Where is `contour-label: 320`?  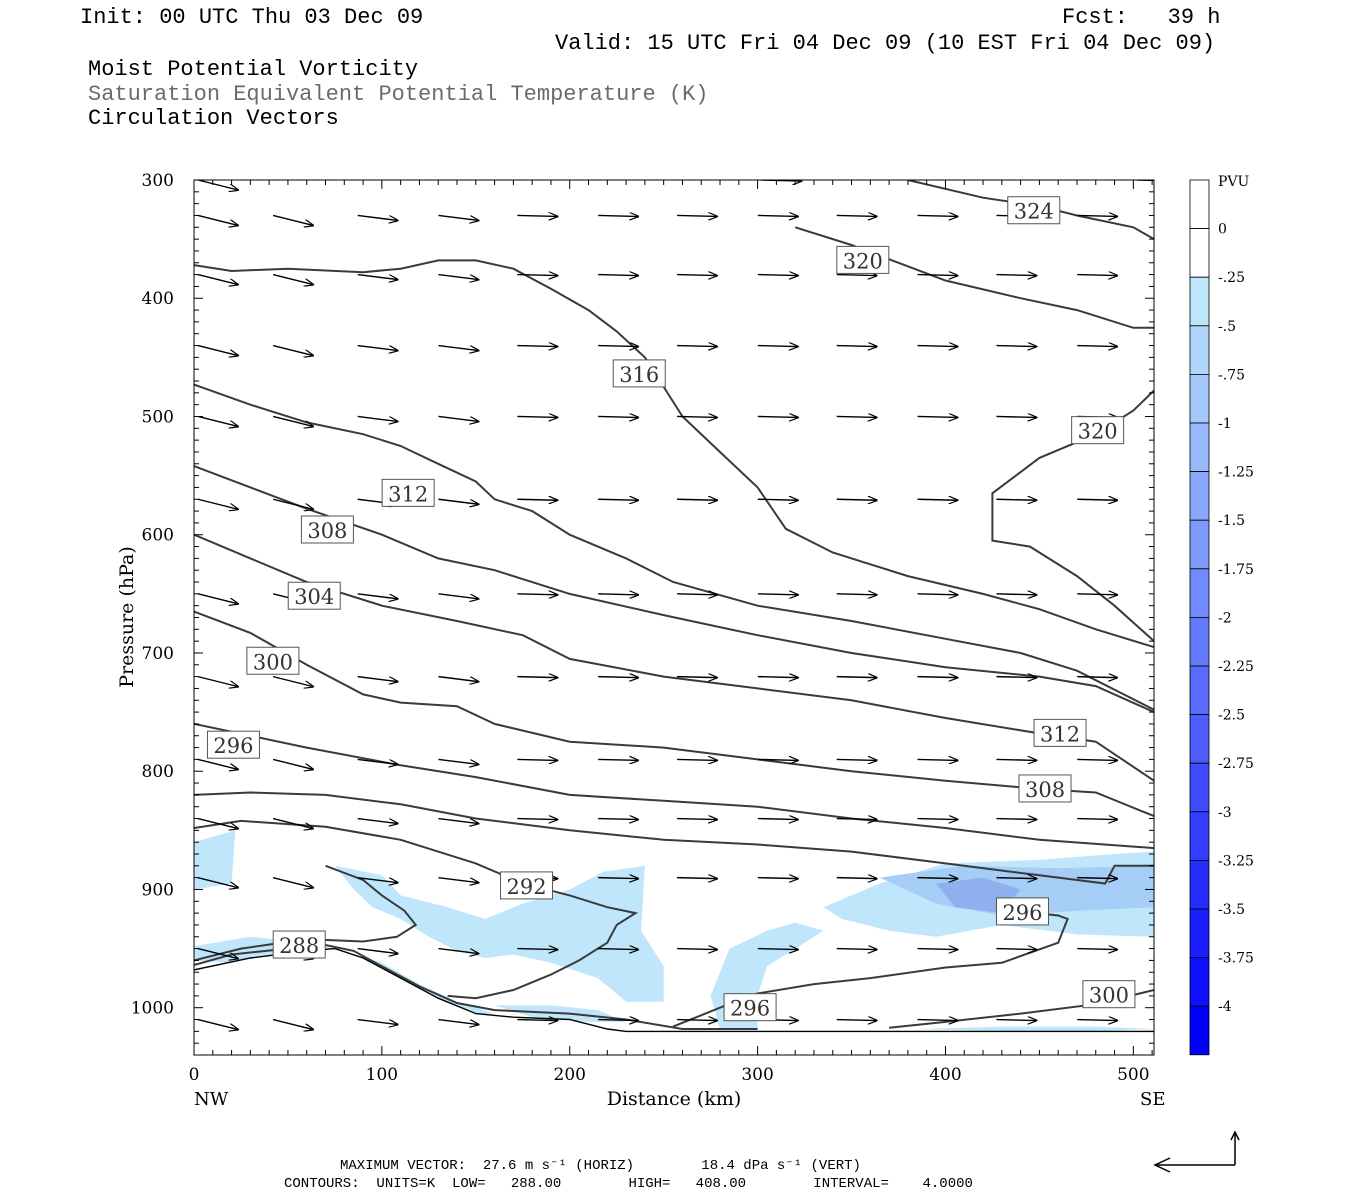
contour-label: 320 is located at coordinates (863, 259).